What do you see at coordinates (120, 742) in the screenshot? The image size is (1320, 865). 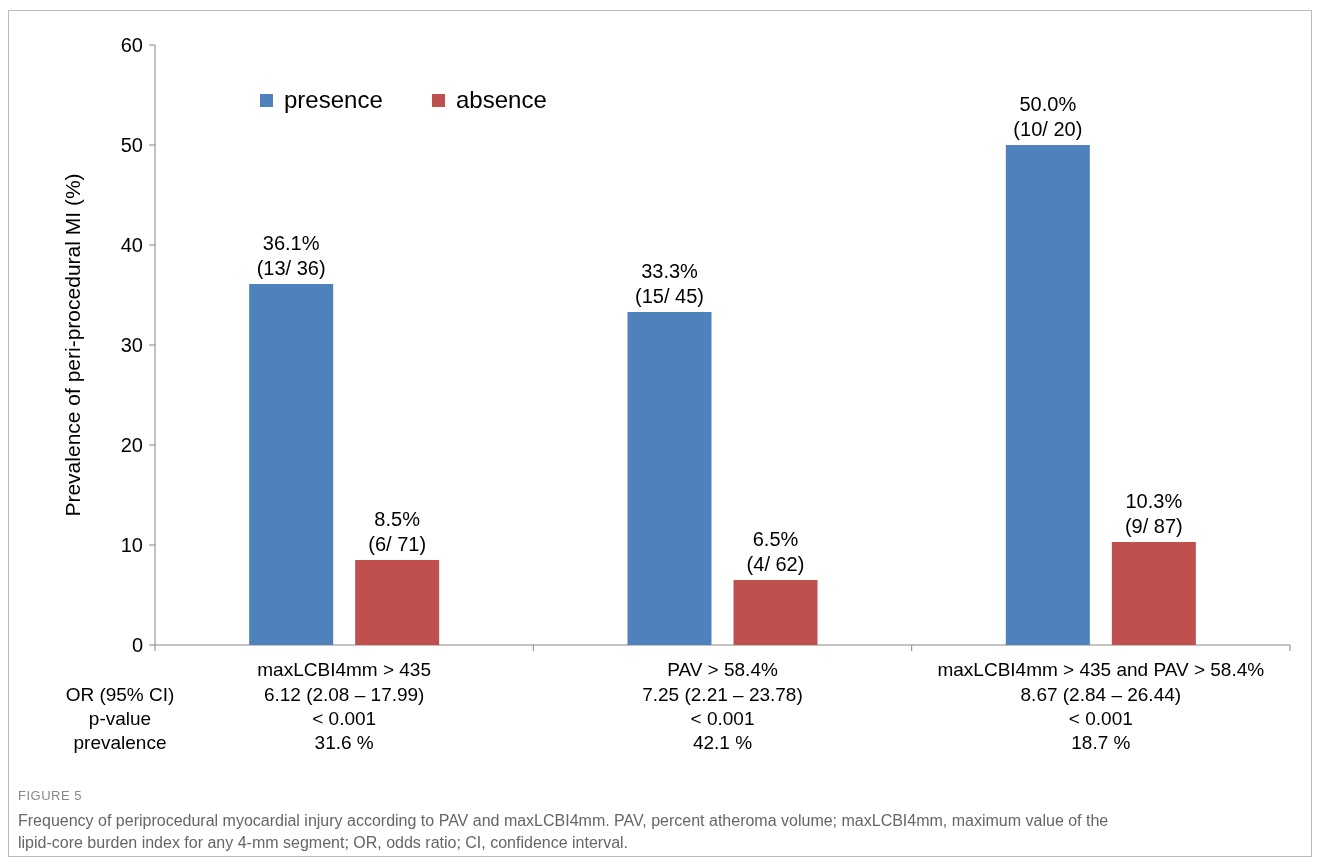 I see `text: prevalence` at bounding box center [120, 742].